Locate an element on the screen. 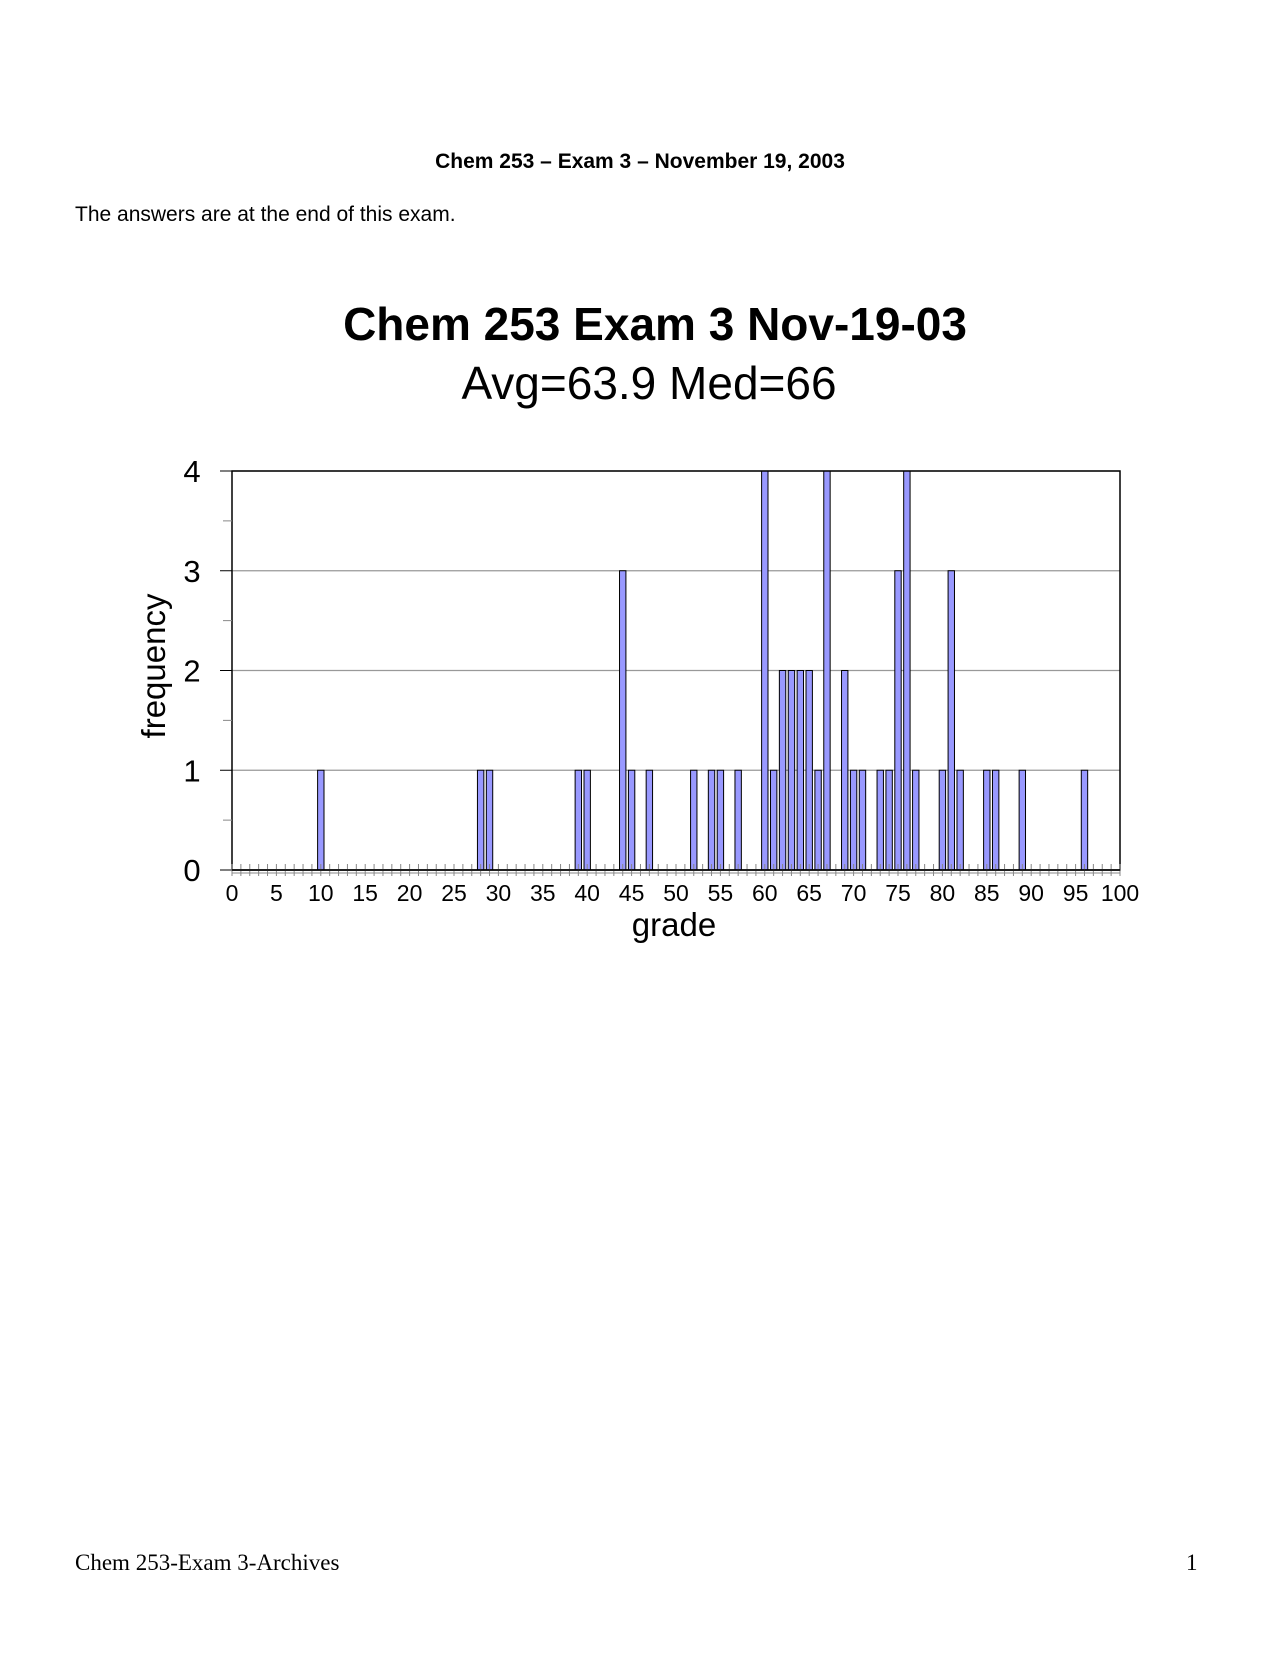 The image size is (1280, 1656). x-tick-label: 10 is located at coordinates (321, 893).